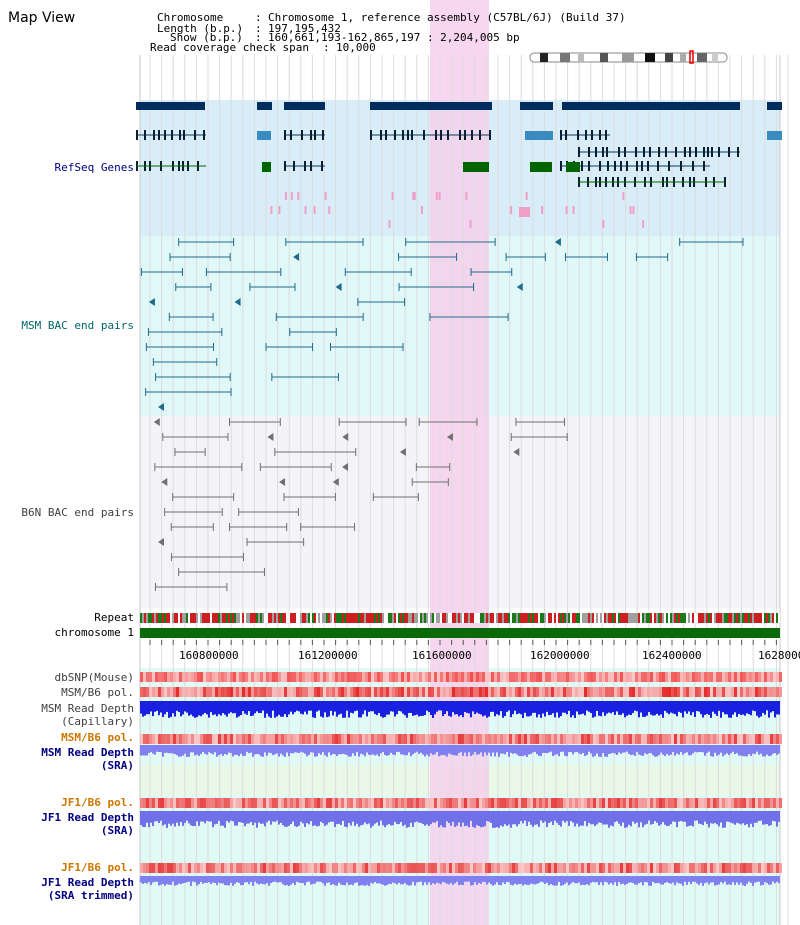 This screenshot has height=925, width=800. Describe the element at coordinates (97, 737) in the screenshot. I see `track-label-msm-b6-pol-2: MSM/B6 pol.` at that location.